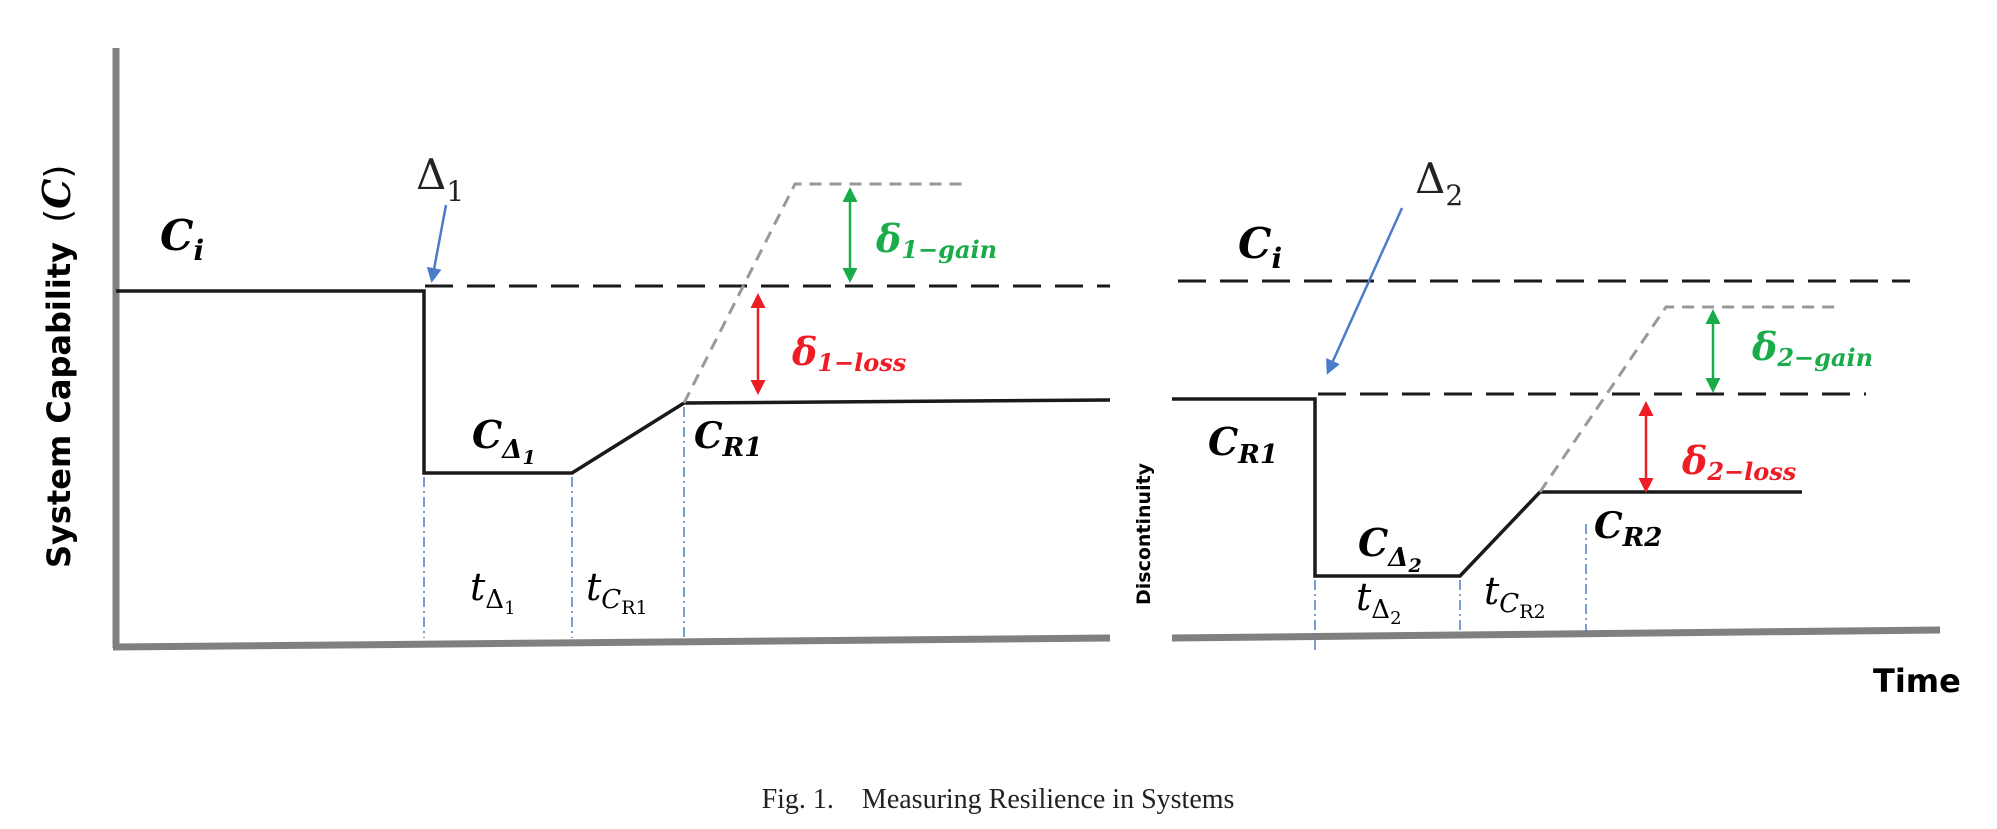 The image size is (1997, 829). I want to click on p2-disruption-label: Δ2, so click(1439, 183).